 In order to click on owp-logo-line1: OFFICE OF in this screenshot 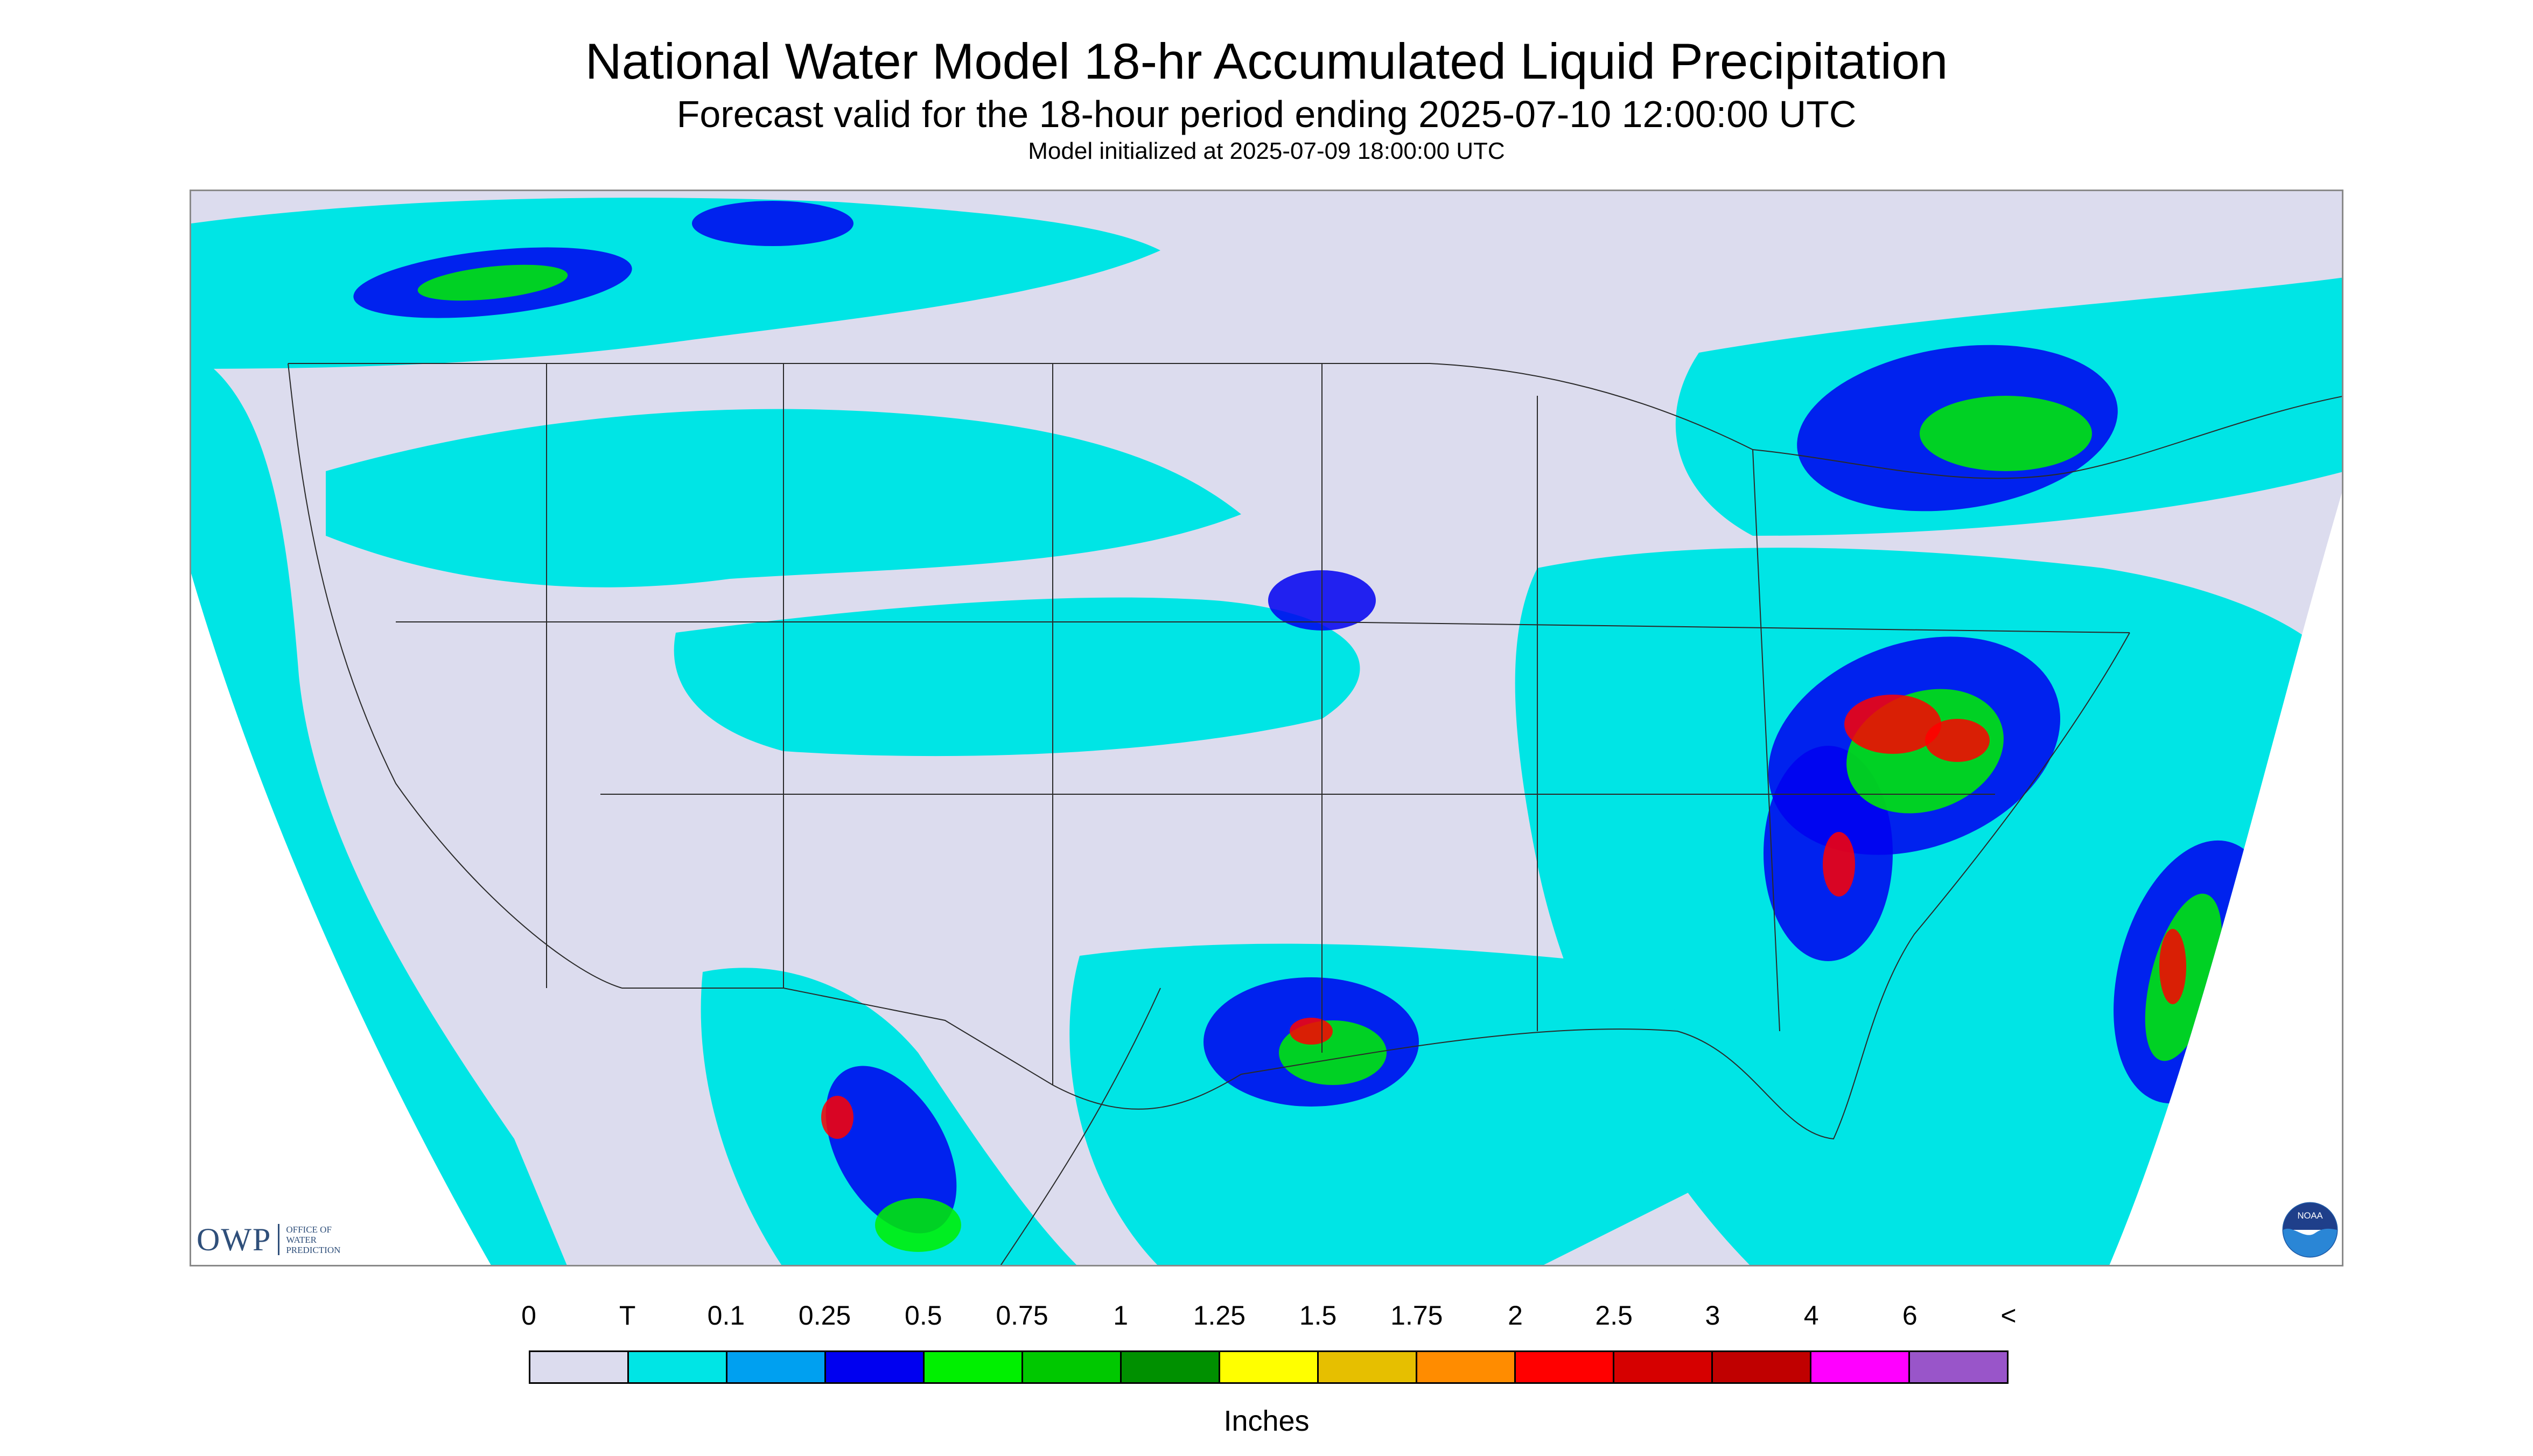, I will do `click(309, 1229)`.